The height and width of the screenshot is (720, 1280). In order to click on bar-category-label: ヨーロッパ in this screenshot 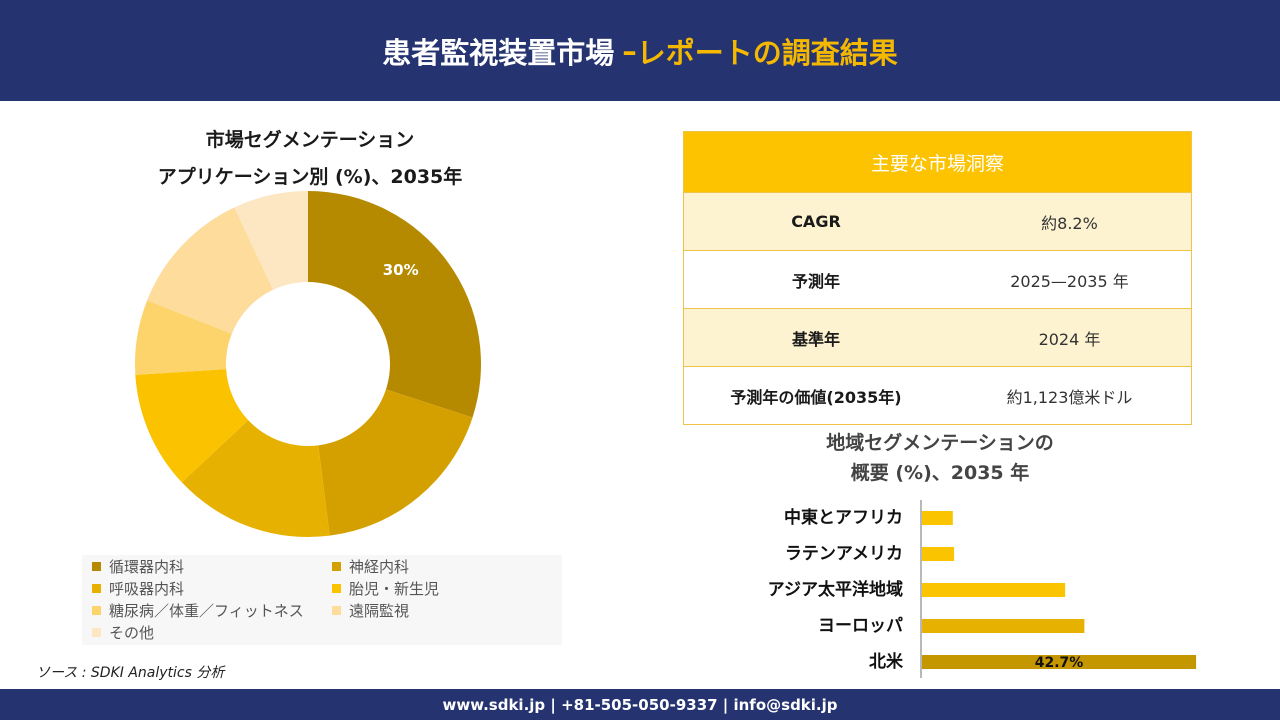, I will do `click(860, 626)`.